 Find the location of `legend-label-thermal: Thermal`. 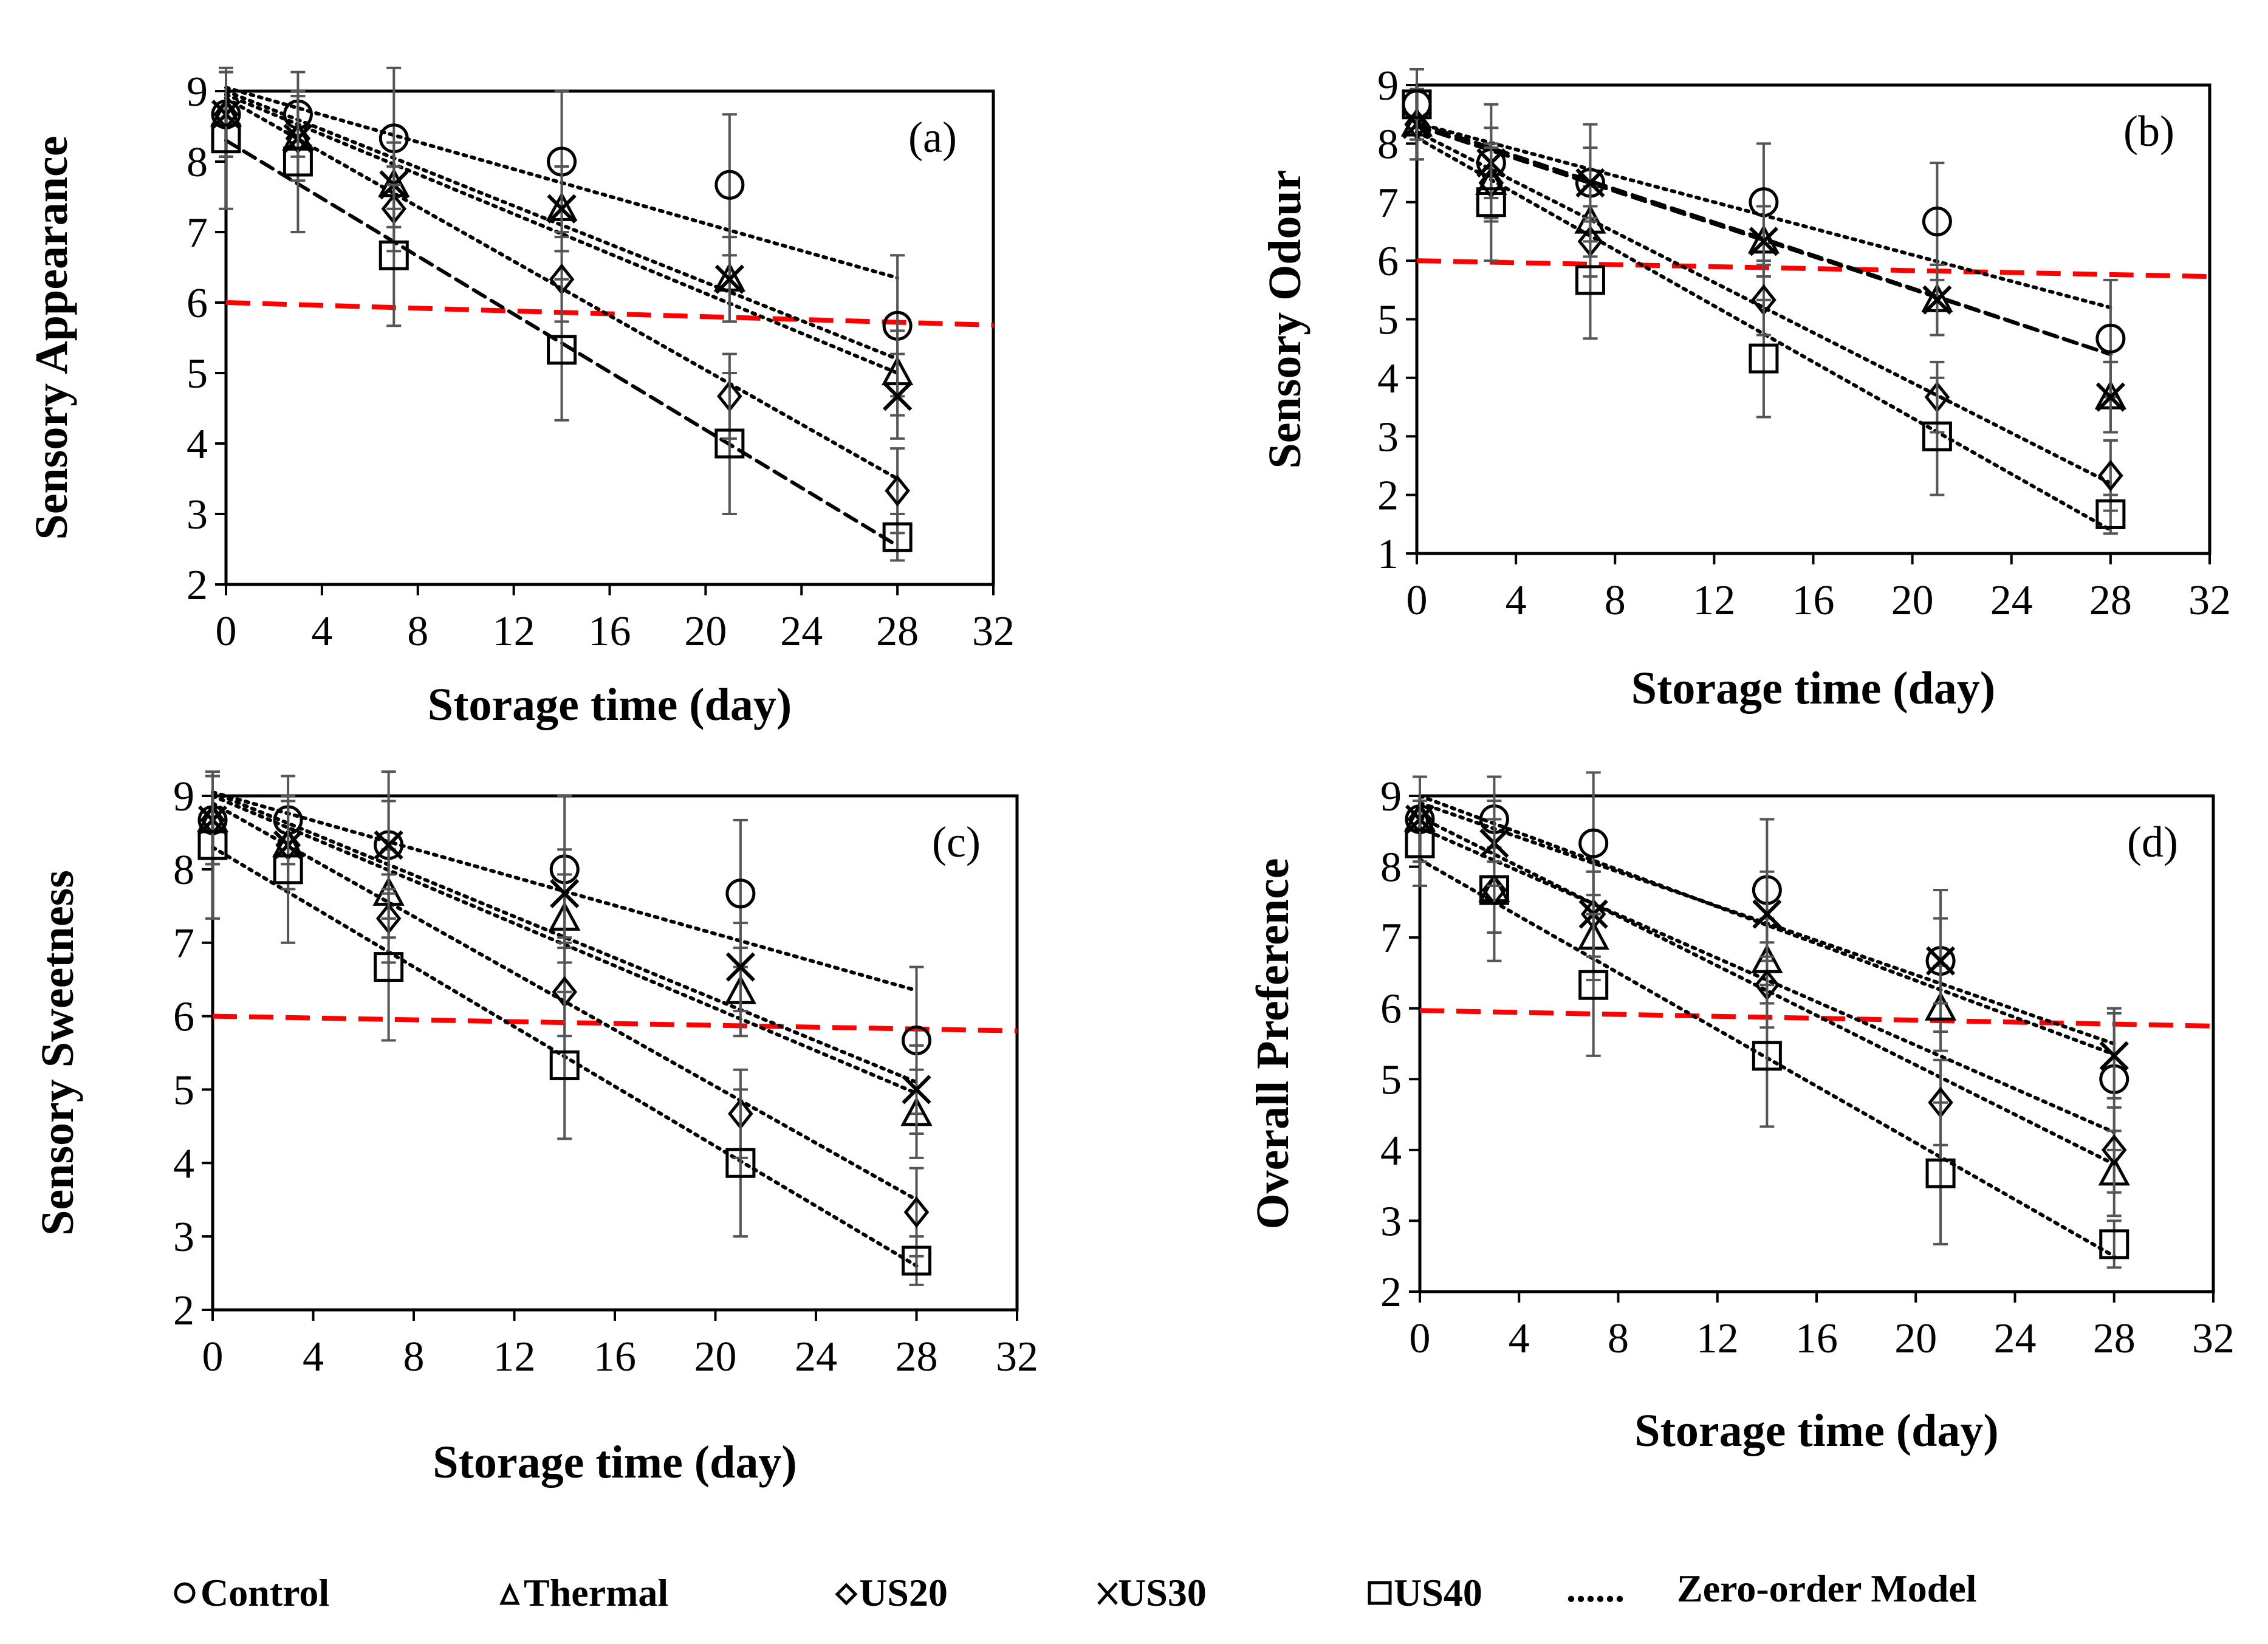

legend-label-thermal: Thermal is located at coordinates (596, 1592).